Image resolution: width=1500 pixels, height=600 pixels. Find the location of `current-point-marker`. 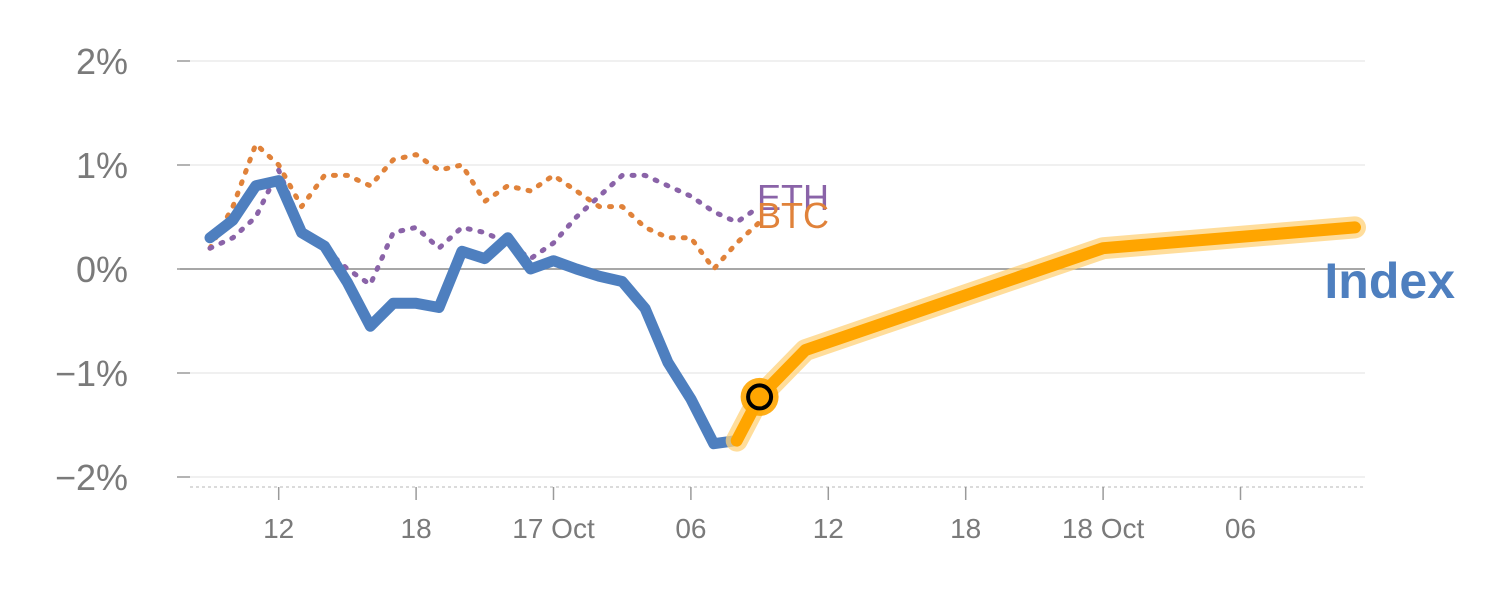

current-point-marker is located at coordinates (760, 397).